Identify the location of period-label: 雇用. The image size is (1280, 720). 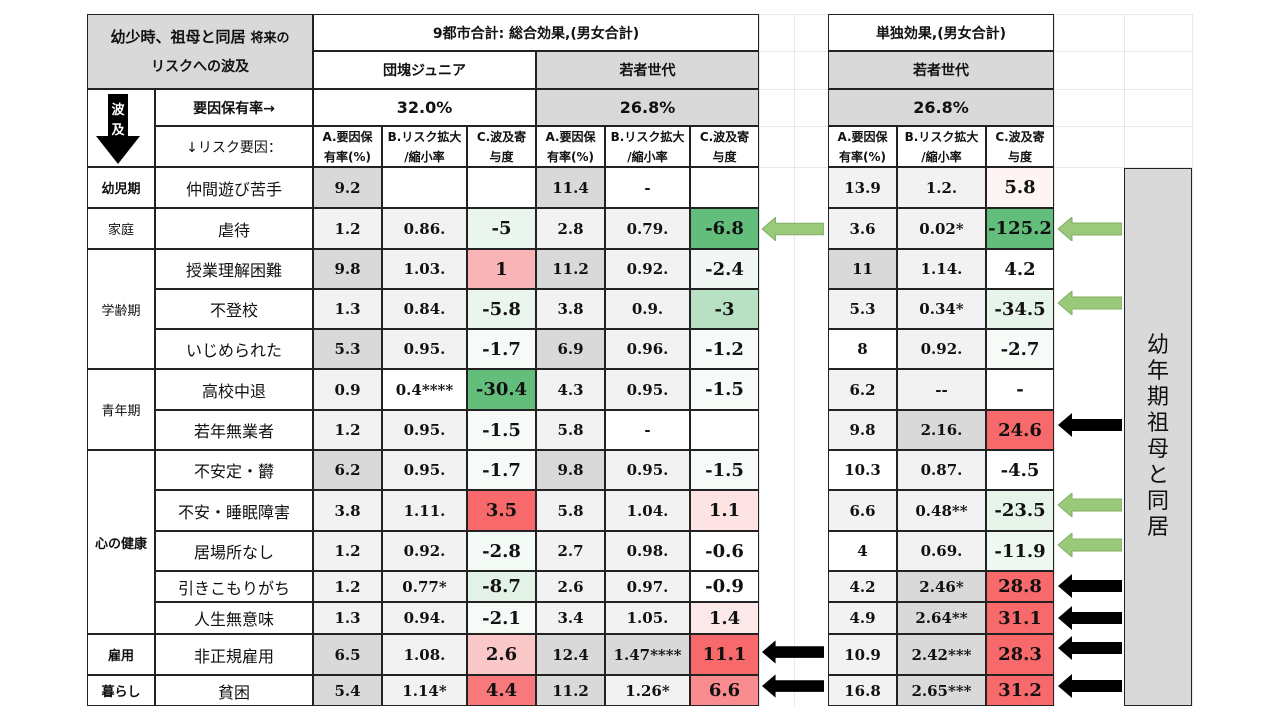
(121, 654).